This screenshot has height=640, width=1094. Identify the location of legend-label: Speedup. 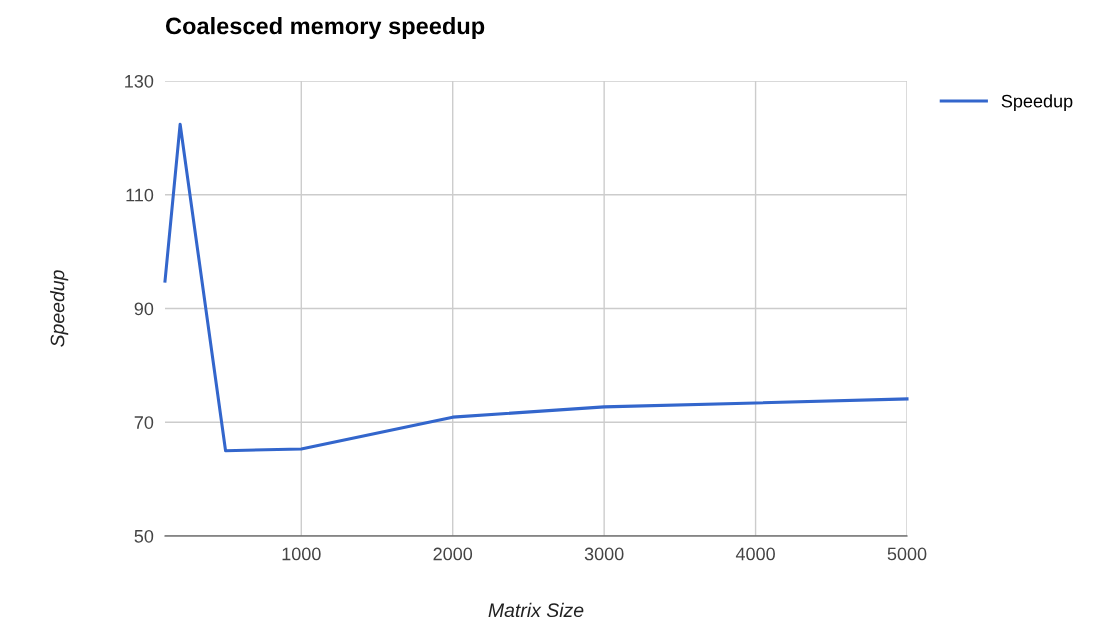
(1037, 103).